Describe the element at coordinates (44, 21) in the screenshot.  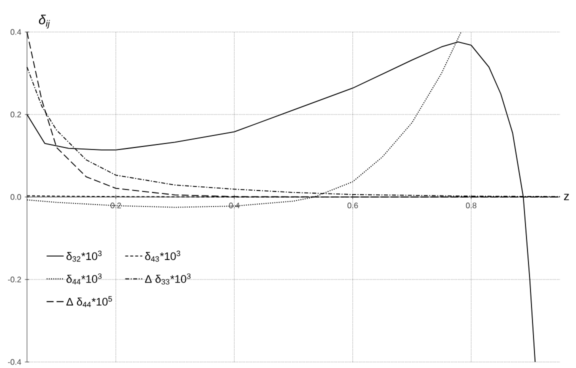
I see `y-axis-title: δ$_{ij}$` at that location.